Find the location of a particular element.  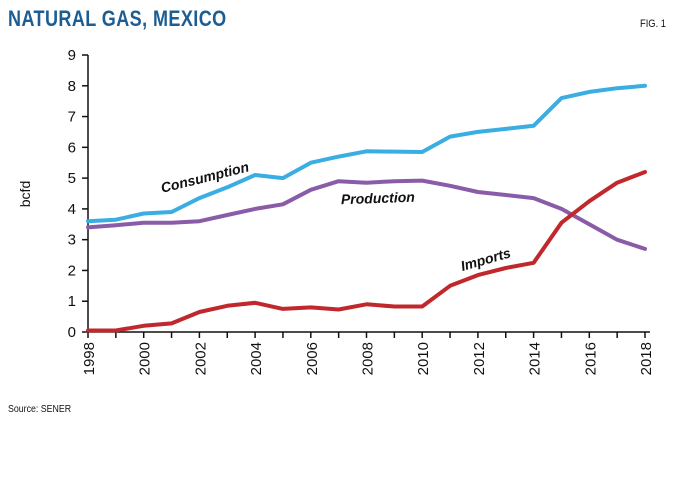

x-tick-label: 2002 is located at coordinates (200, 358).